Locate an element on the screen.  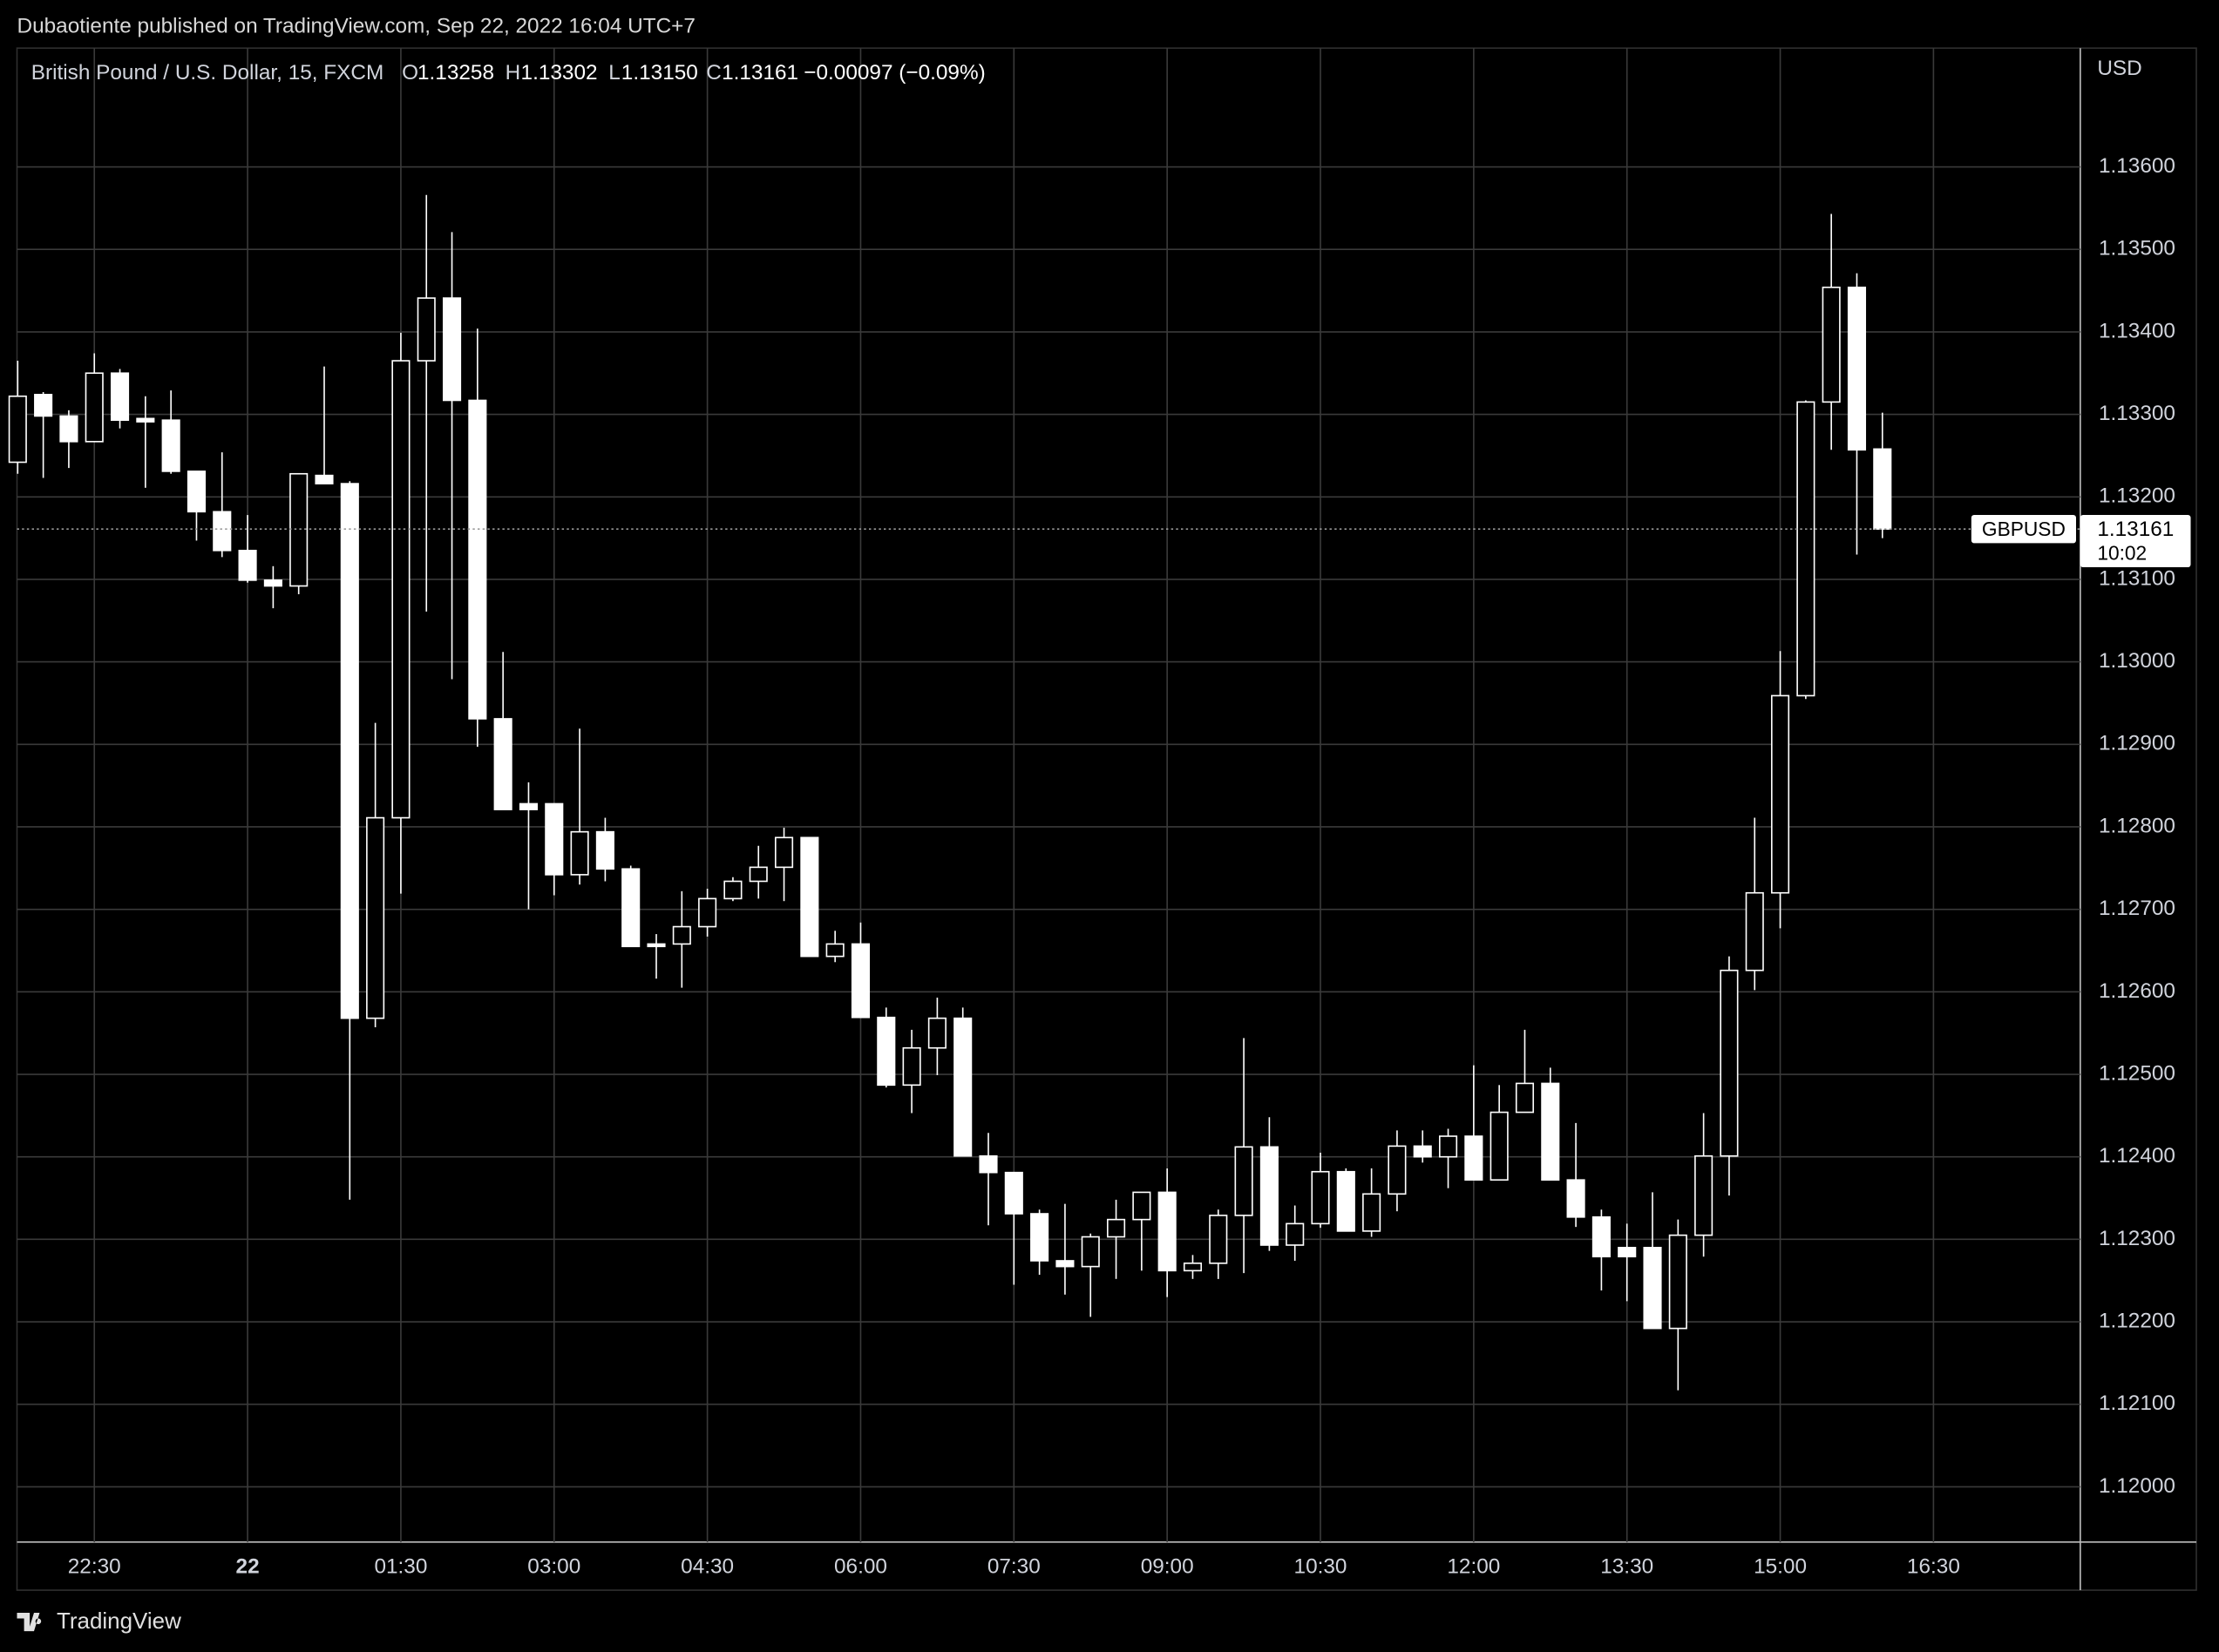
symbol-label-box is located at coordinates (2023, 529).